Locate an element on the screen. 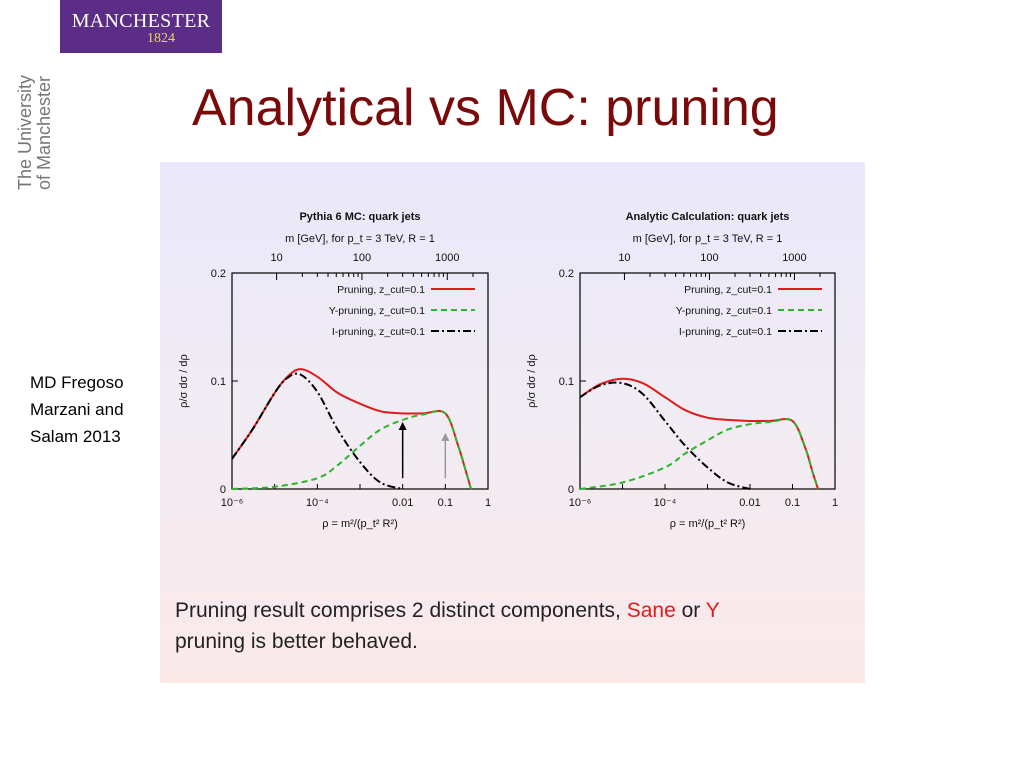 This screenshot has height=768, width=1024. logo-name: MANCHESTER is located at coordinates (141, 21).